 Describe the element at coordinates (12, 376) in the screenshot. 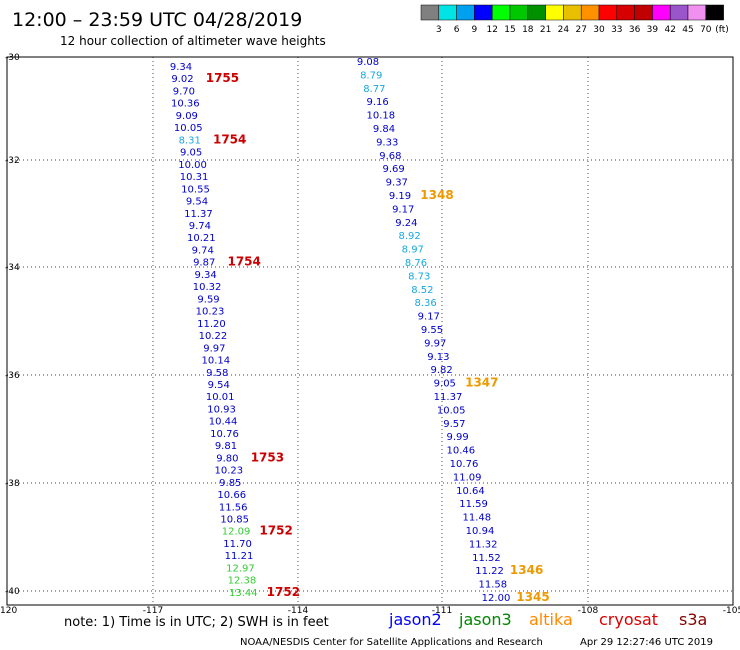

I see `latitude-label: -36` at that location.